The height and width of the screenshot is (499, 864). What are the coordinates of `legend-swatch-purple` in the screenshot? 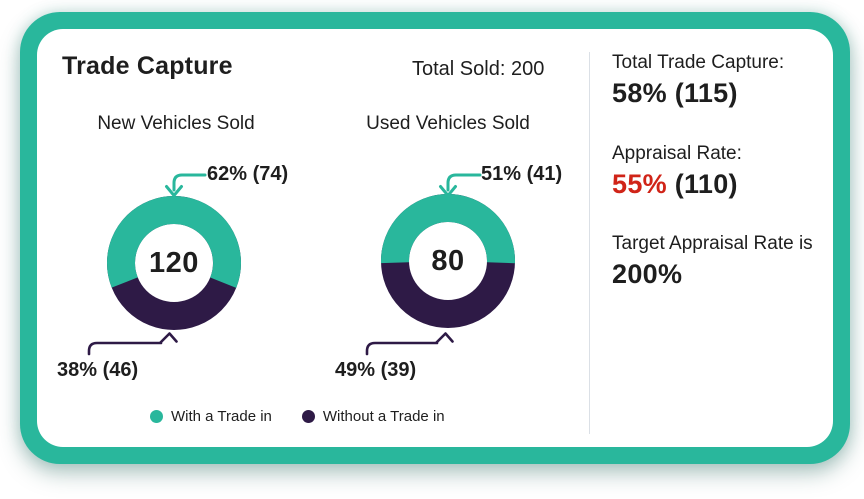 It's located at (308, 416).